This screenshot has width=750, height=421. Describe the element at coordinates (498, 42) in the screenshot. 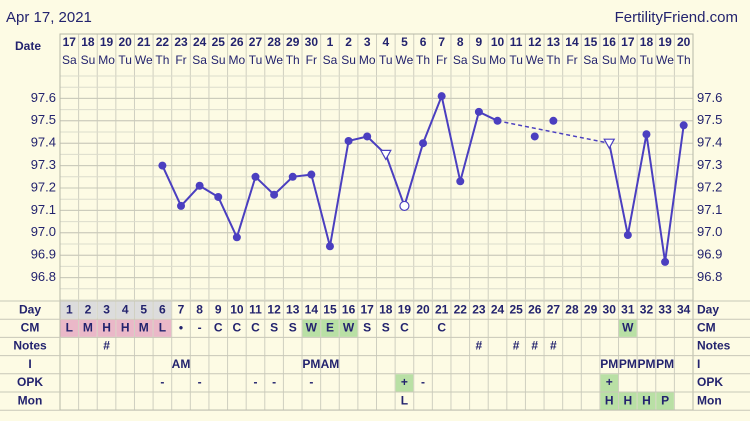

I see `date-label: 10` at that location.